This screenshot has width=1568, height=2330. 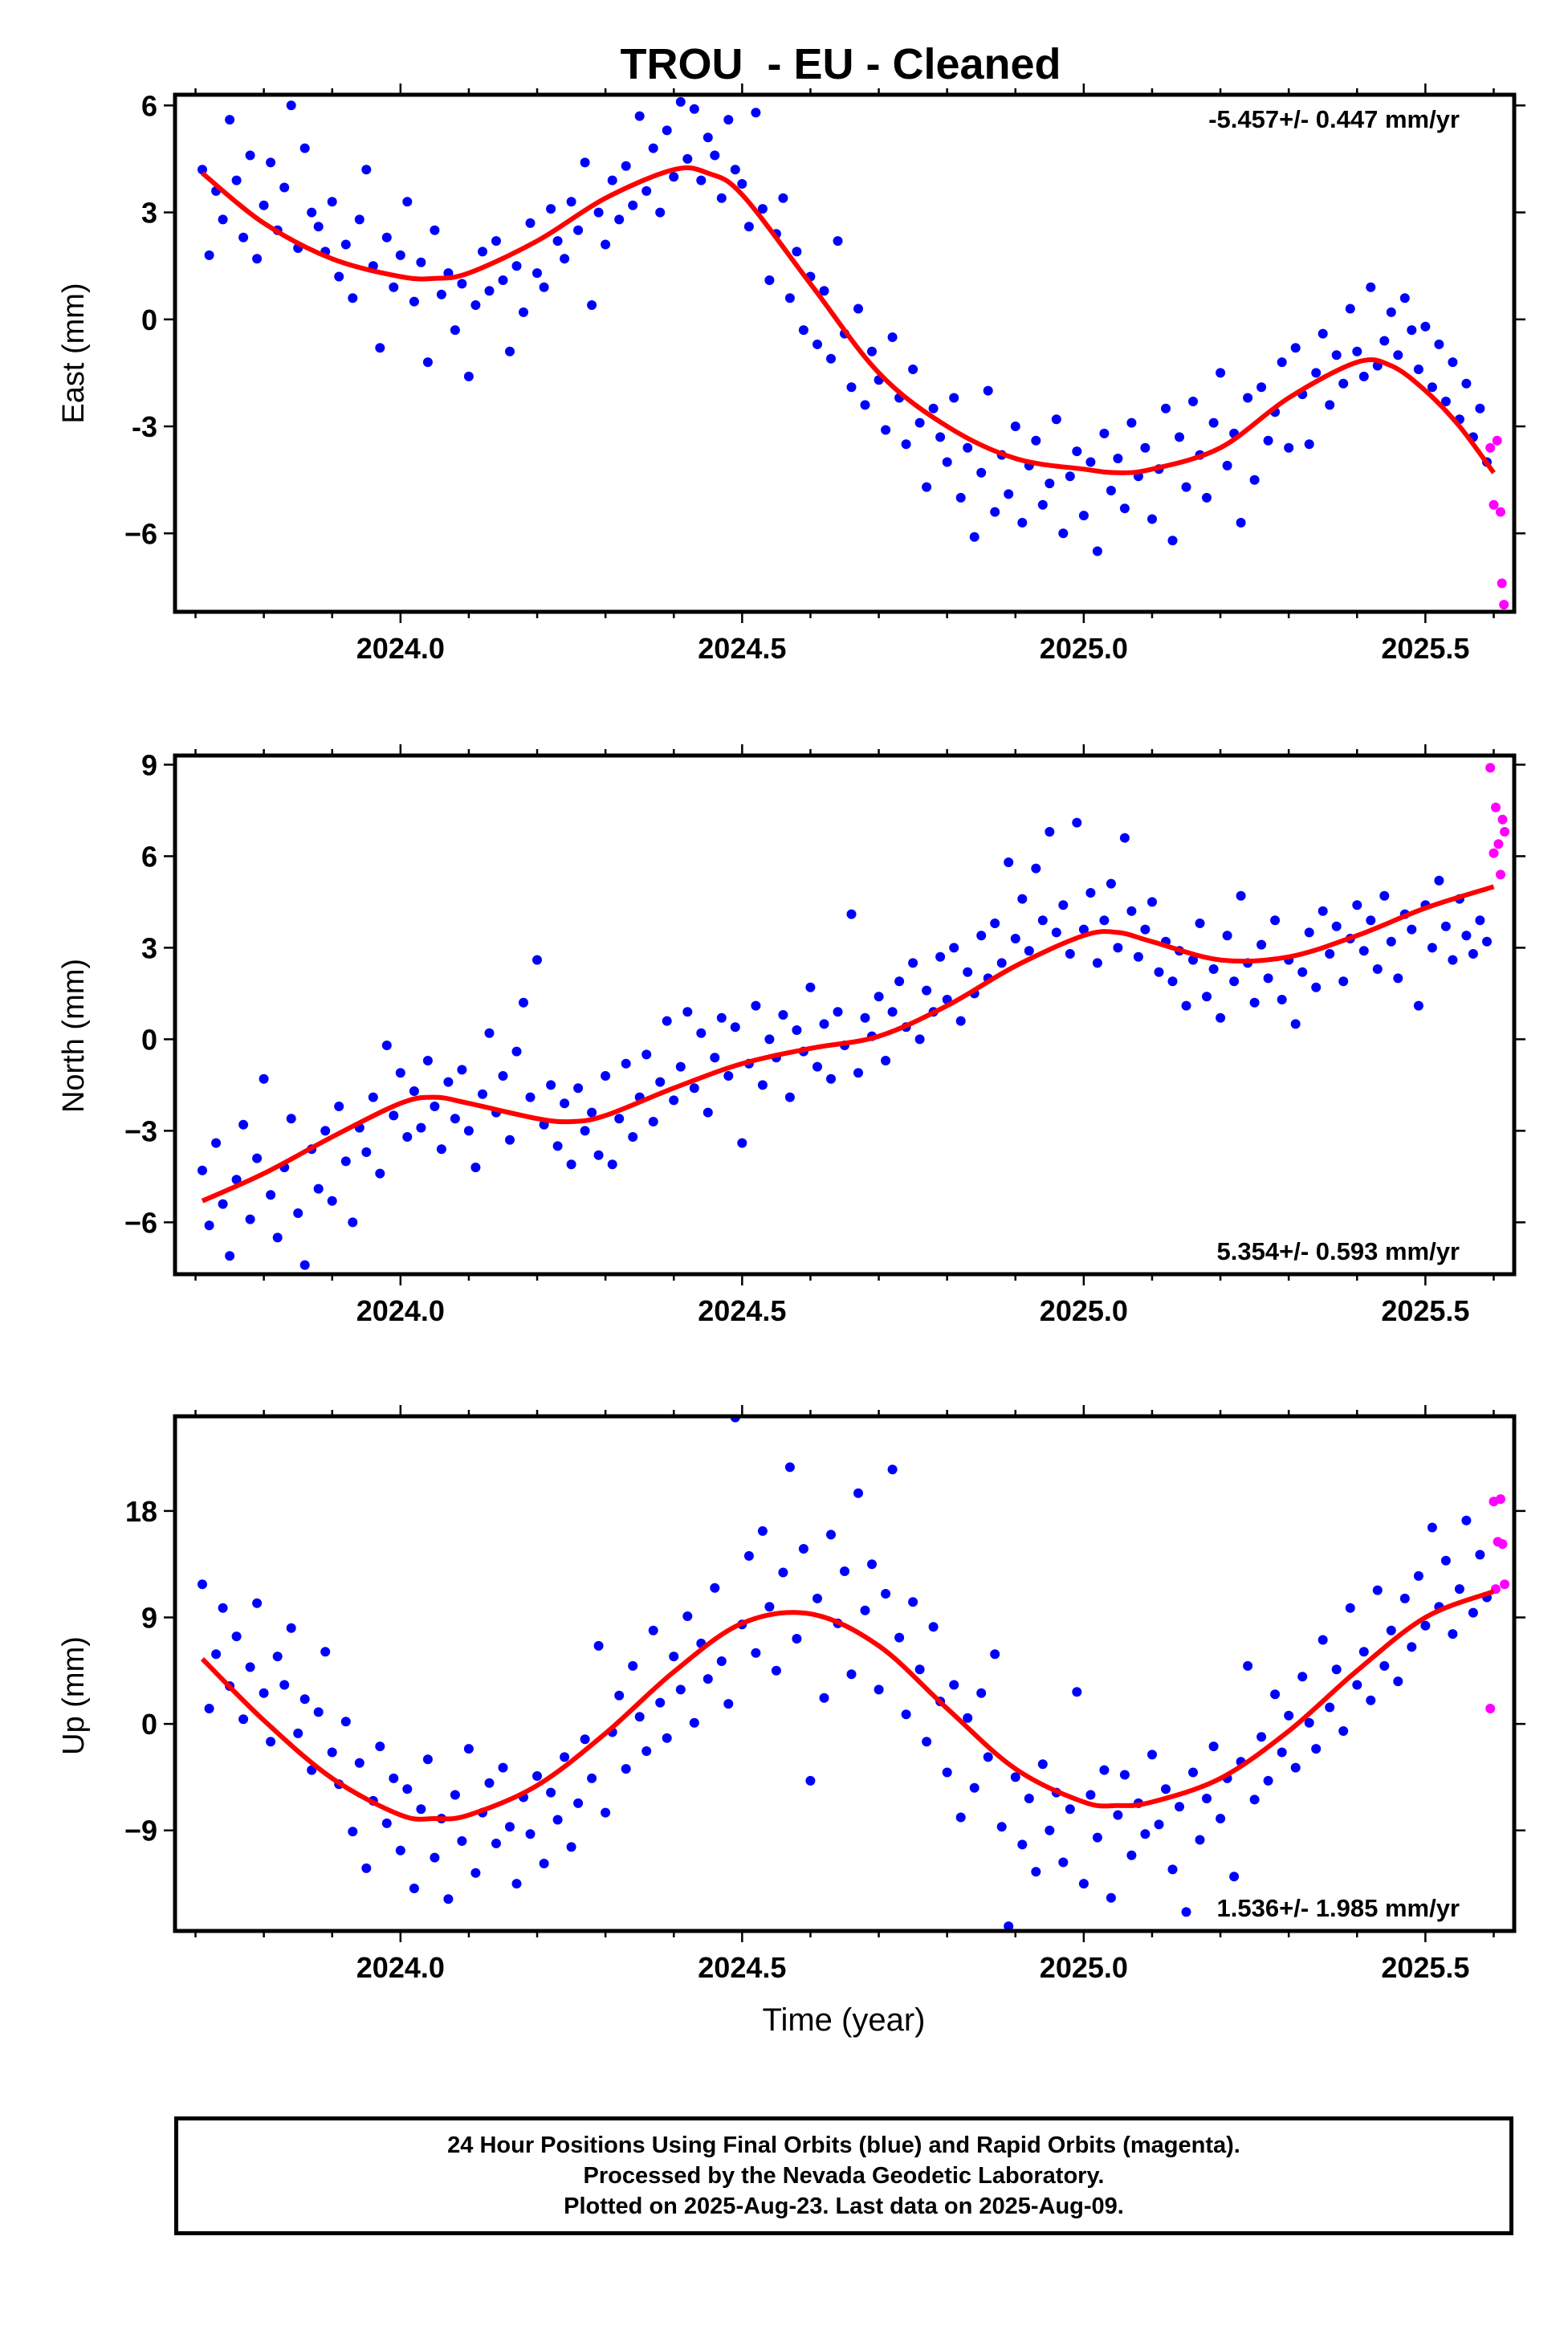 I want to click on north-rate-label: 5.354+/- 0.593 mm/yr, so click(x=1338, y=1251).